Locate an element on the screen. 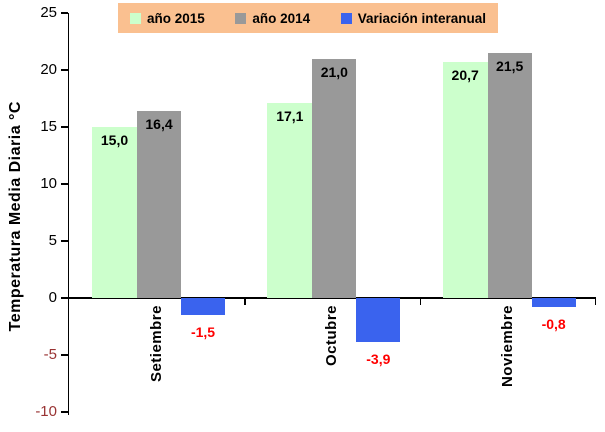  bar-ano-2014-noviembre is located at coordinates (509, 175).